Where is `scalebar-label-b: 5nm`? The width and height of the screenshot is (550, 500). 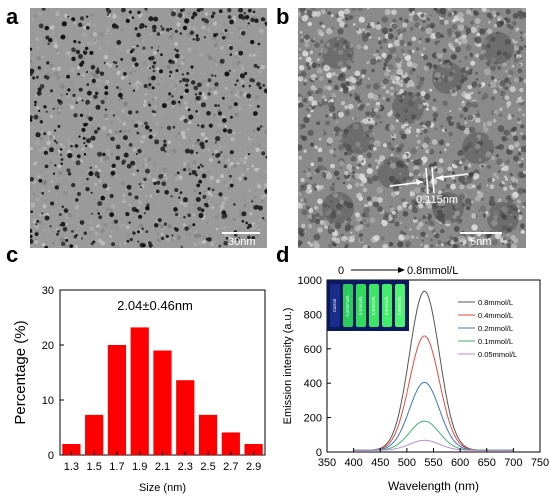
scalebar-label-b: 5nm is located at coordinates (481, 242).